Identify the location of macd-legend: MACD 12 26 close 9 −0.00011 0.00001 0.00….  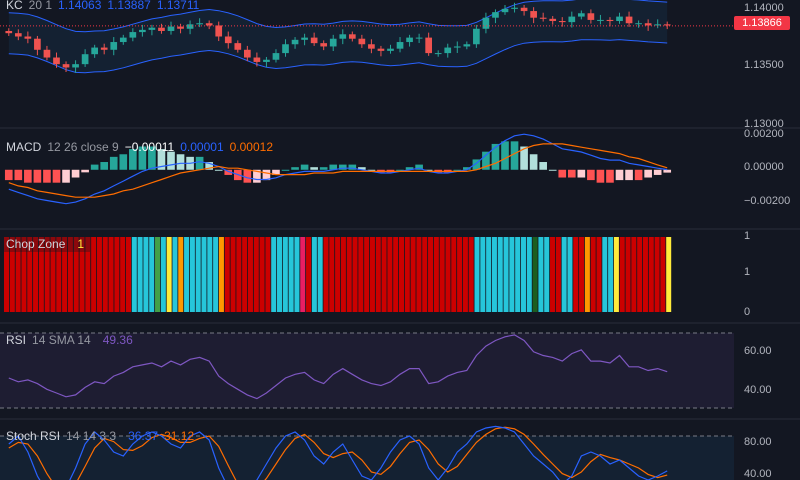
(139, 147).